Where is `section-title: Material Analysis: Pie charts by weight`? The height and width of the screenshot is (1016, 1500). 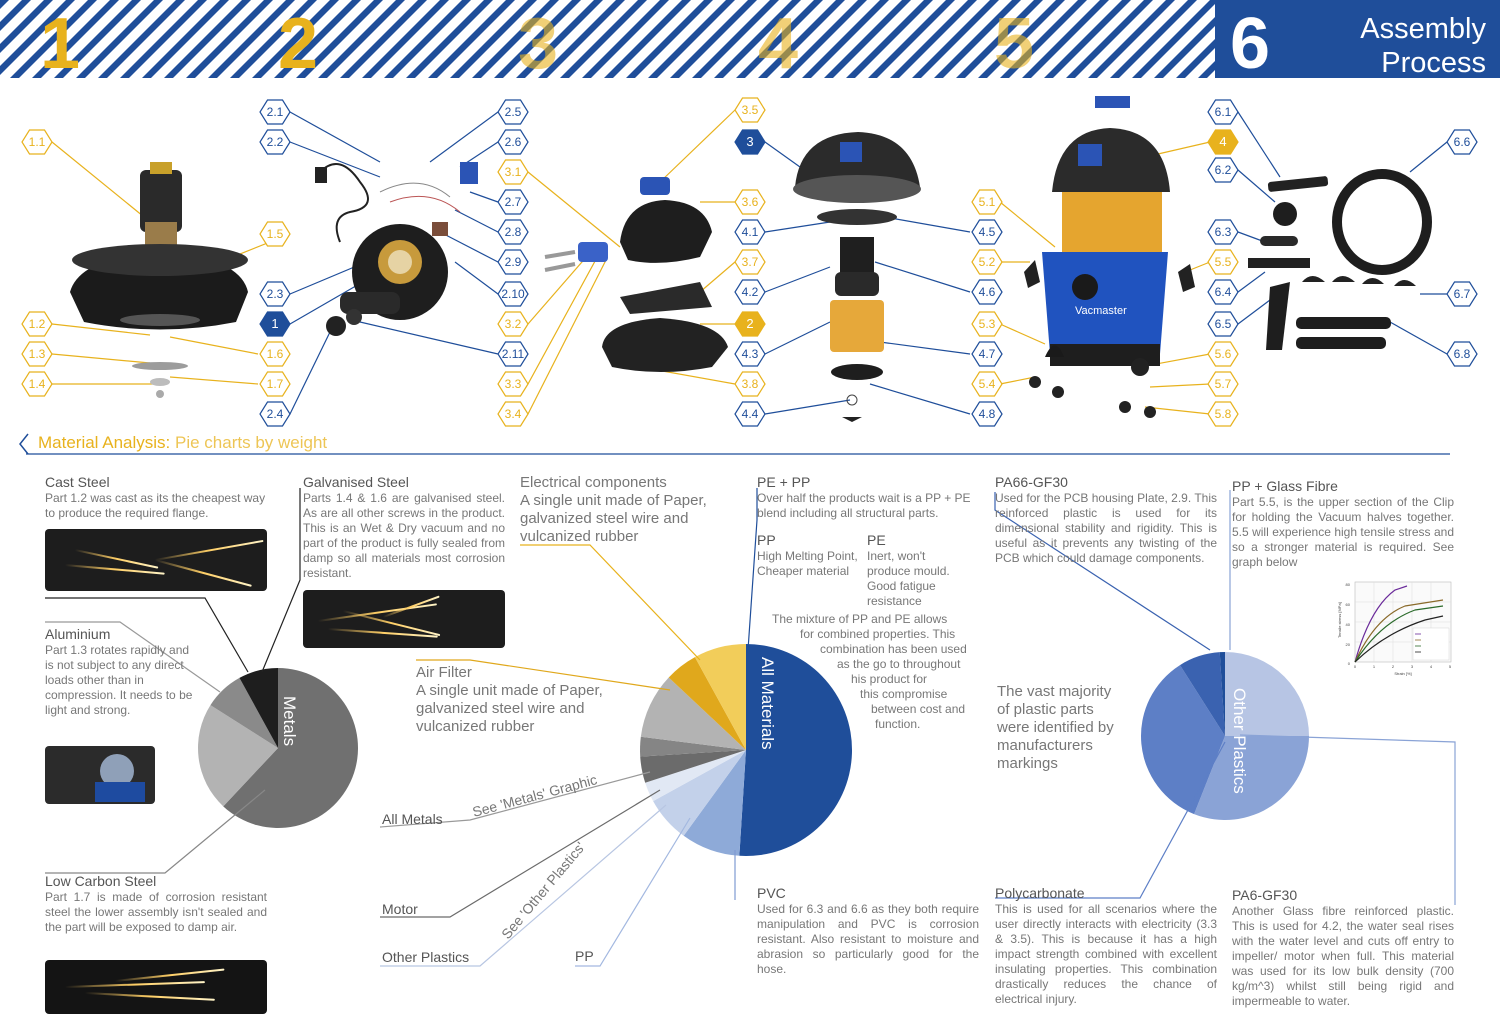
section-title: Material Analysis: Pie charts by weight is located at coordinates (182, 443).